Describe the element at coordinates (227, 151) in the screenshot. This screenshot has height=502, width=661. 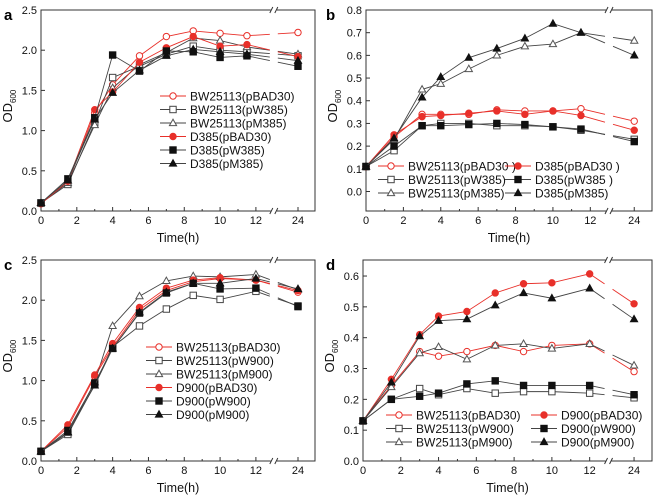
I see `legend-label: D385(pW385)` at that location.